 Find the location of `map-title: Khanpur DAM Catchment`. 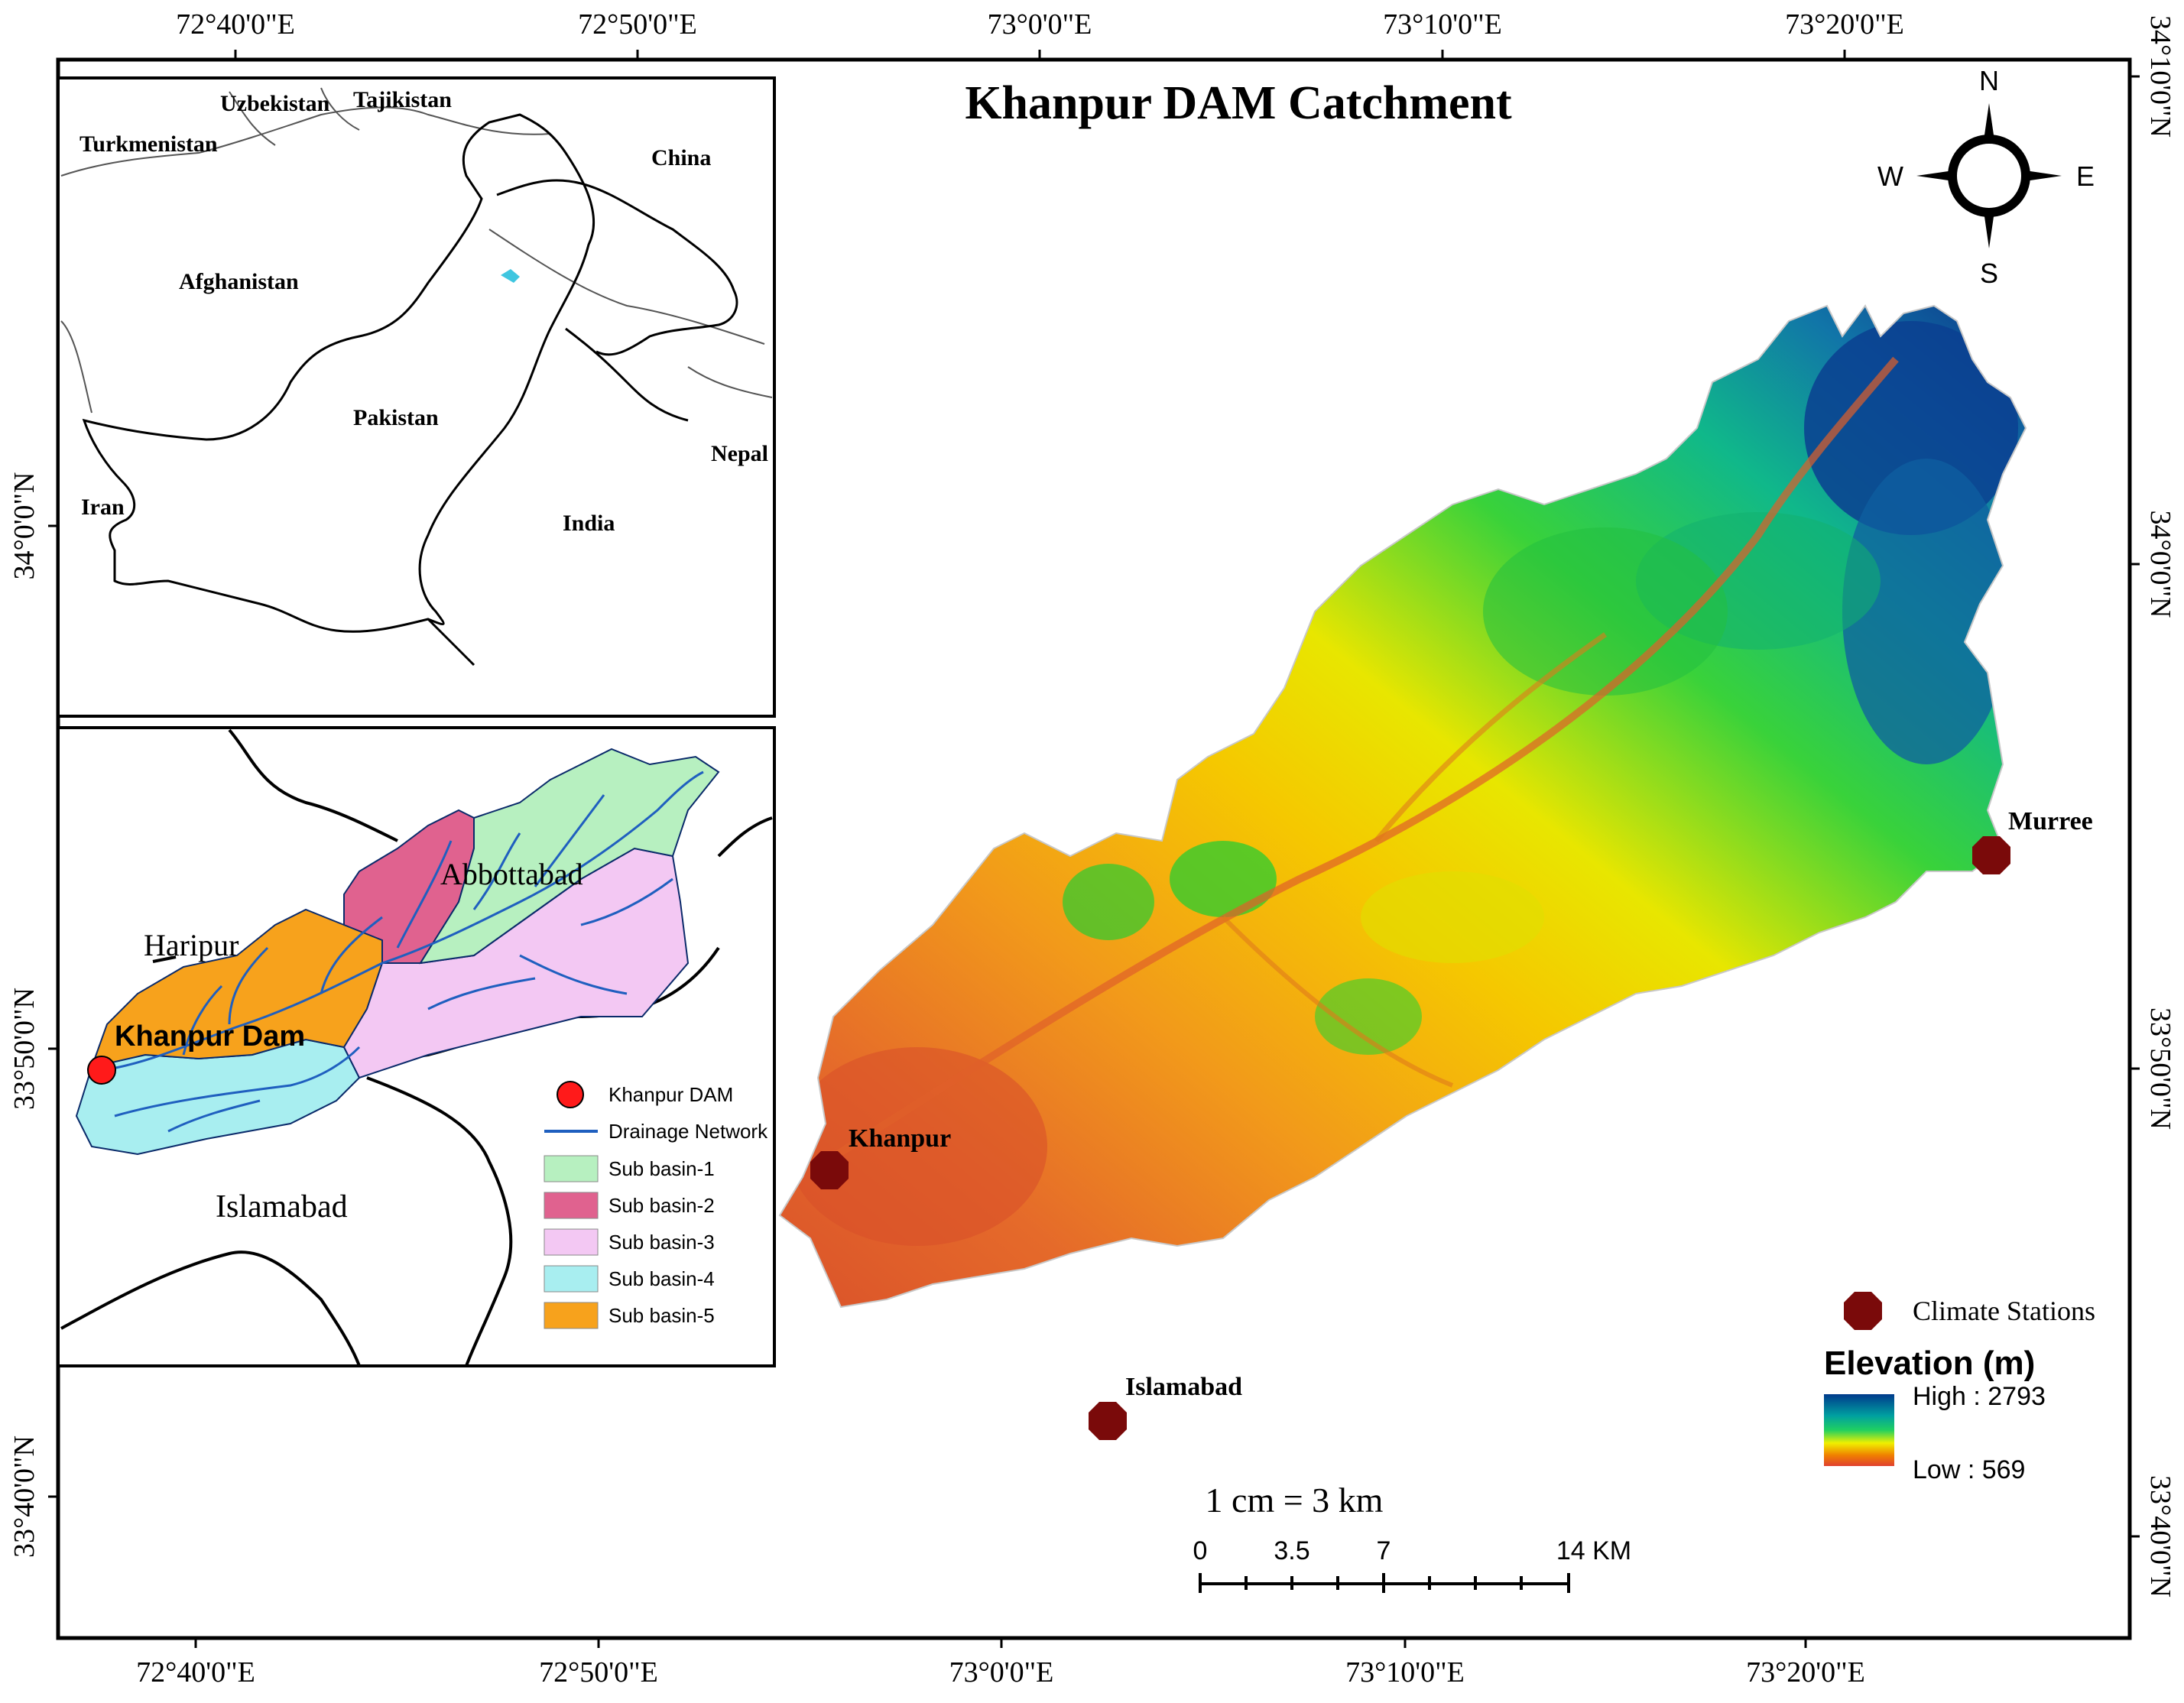

map-title: Khanpur DAM Catchment is located at coordinates (1238, 103).